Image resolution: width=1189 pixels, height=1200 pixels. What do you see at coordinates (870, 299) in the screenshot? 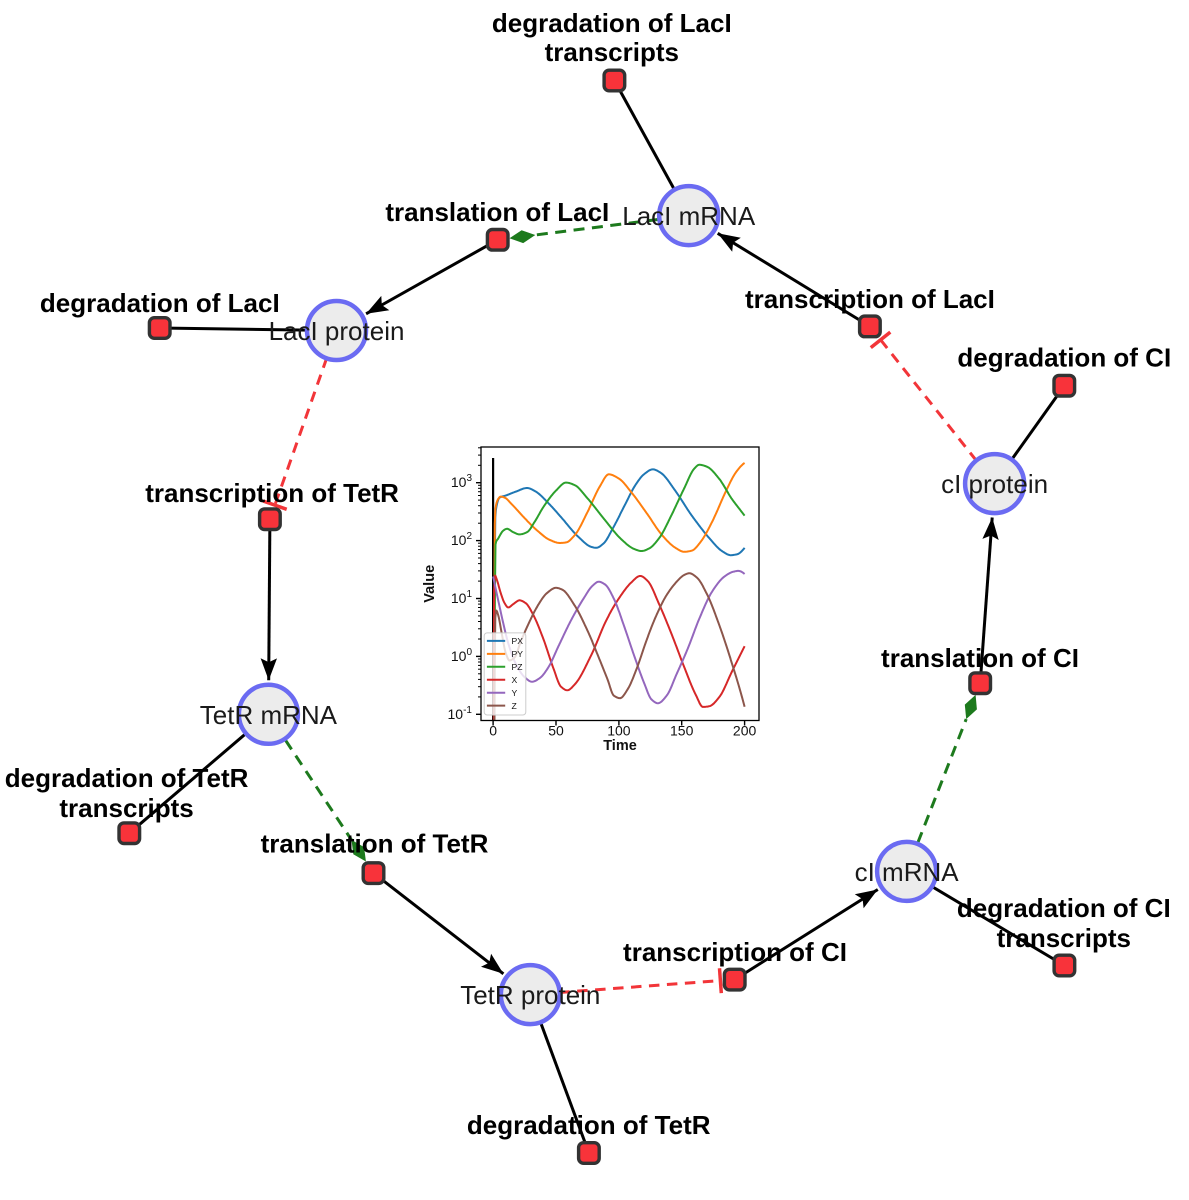
I see `svg-text: transcription of LacI` at bounding box center [870, 299].